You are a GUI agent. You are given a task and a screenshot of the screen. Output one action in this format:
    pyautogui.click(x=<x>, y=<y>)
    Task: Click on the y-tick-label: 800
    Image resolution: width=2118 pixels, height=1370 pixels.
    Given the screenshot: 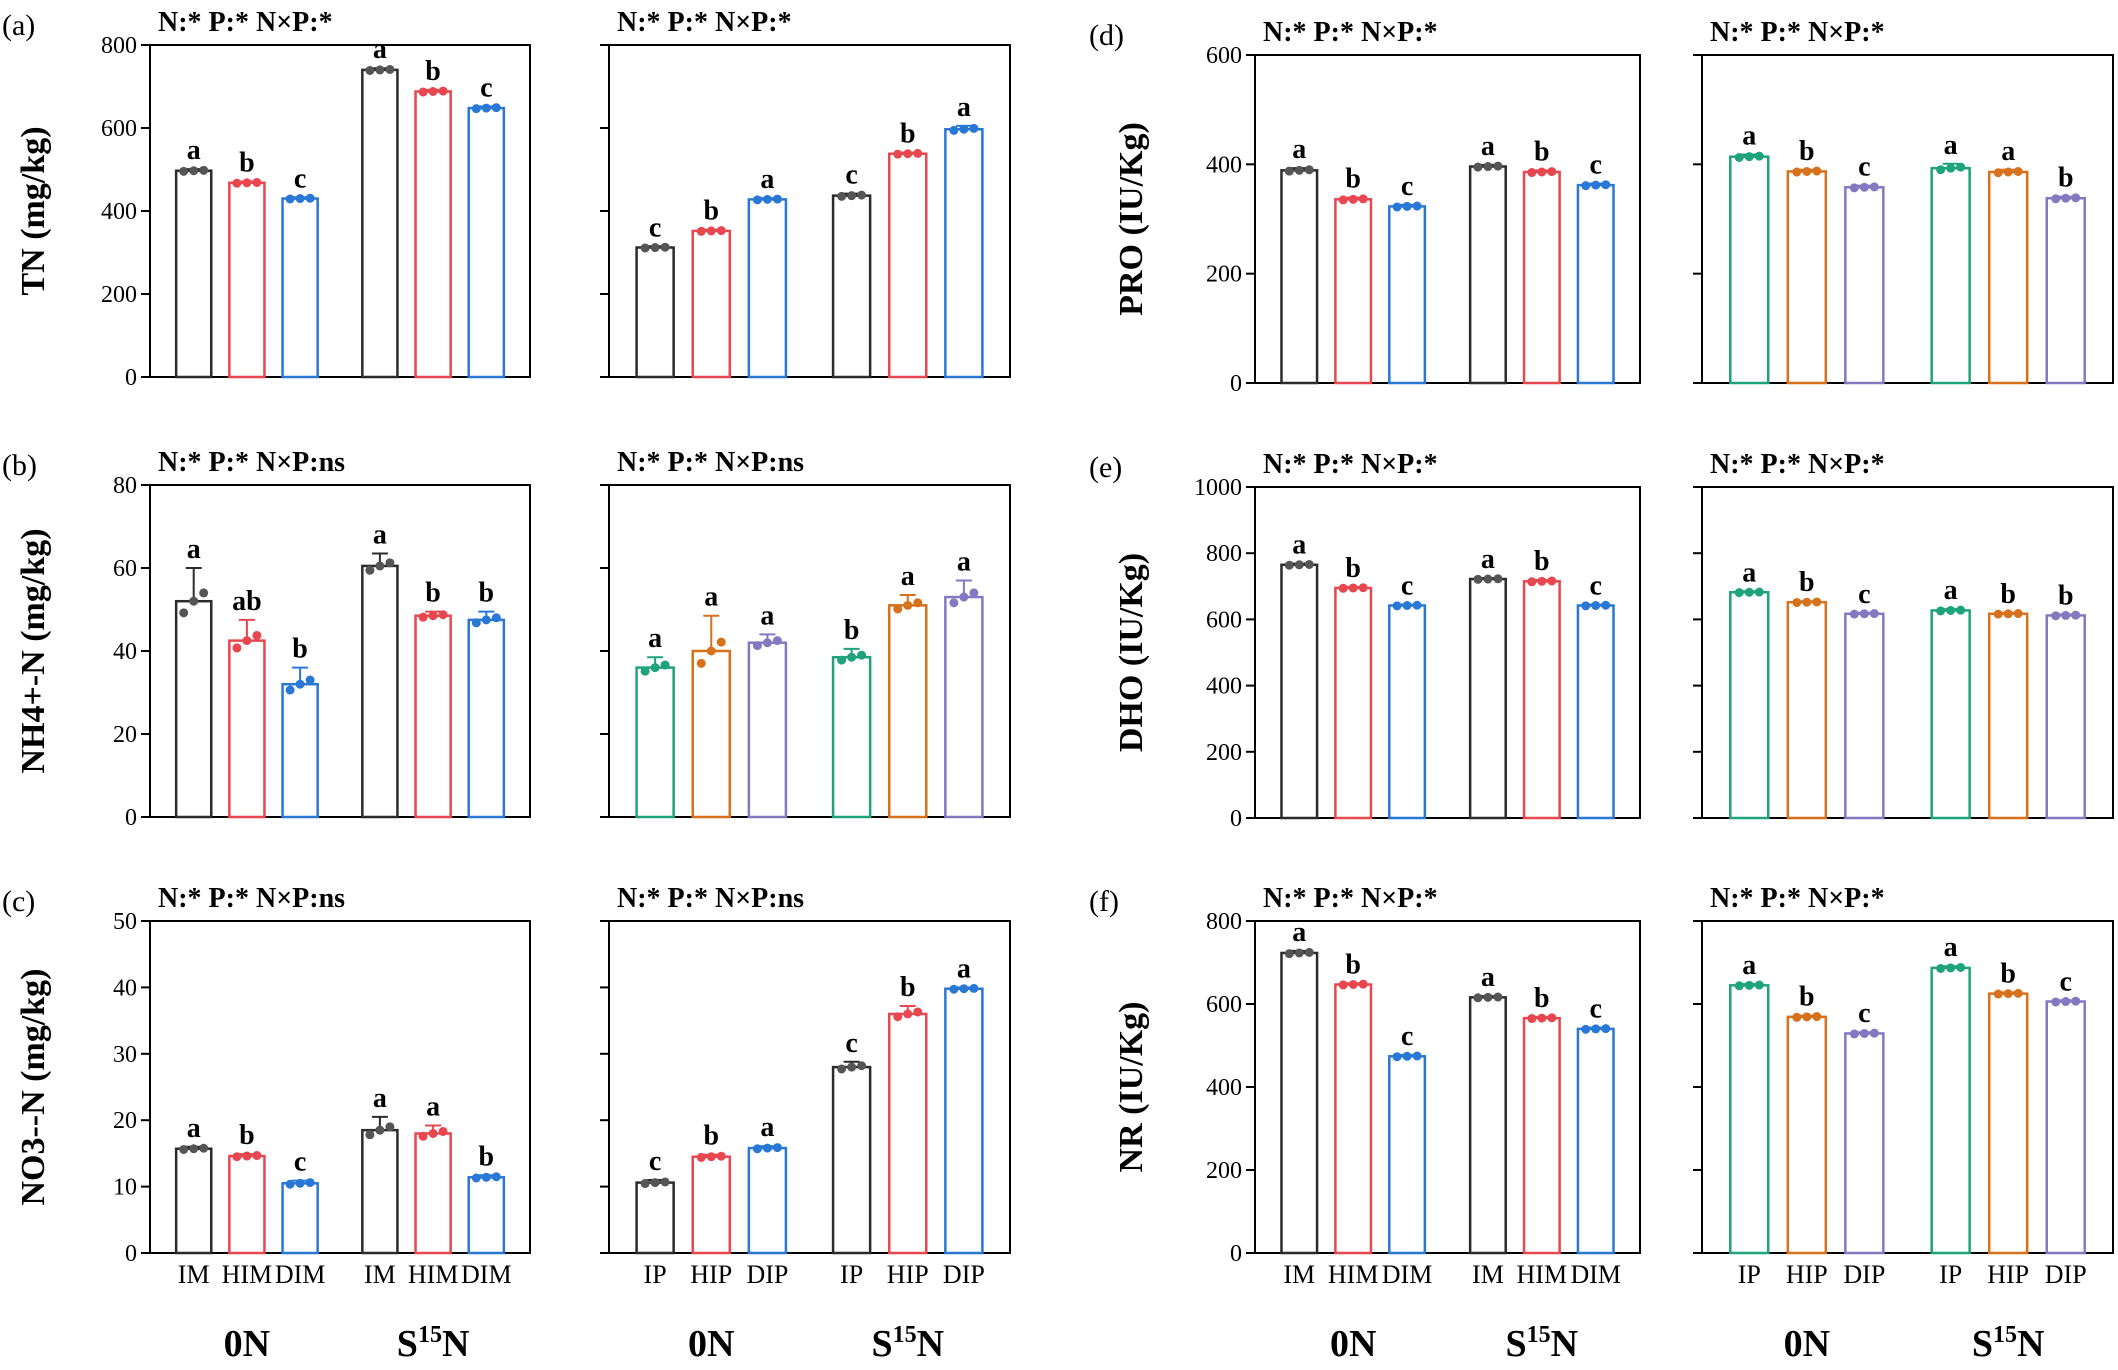 What is the action you would take?
    pyautogui.click(x=1224, y=554)
    